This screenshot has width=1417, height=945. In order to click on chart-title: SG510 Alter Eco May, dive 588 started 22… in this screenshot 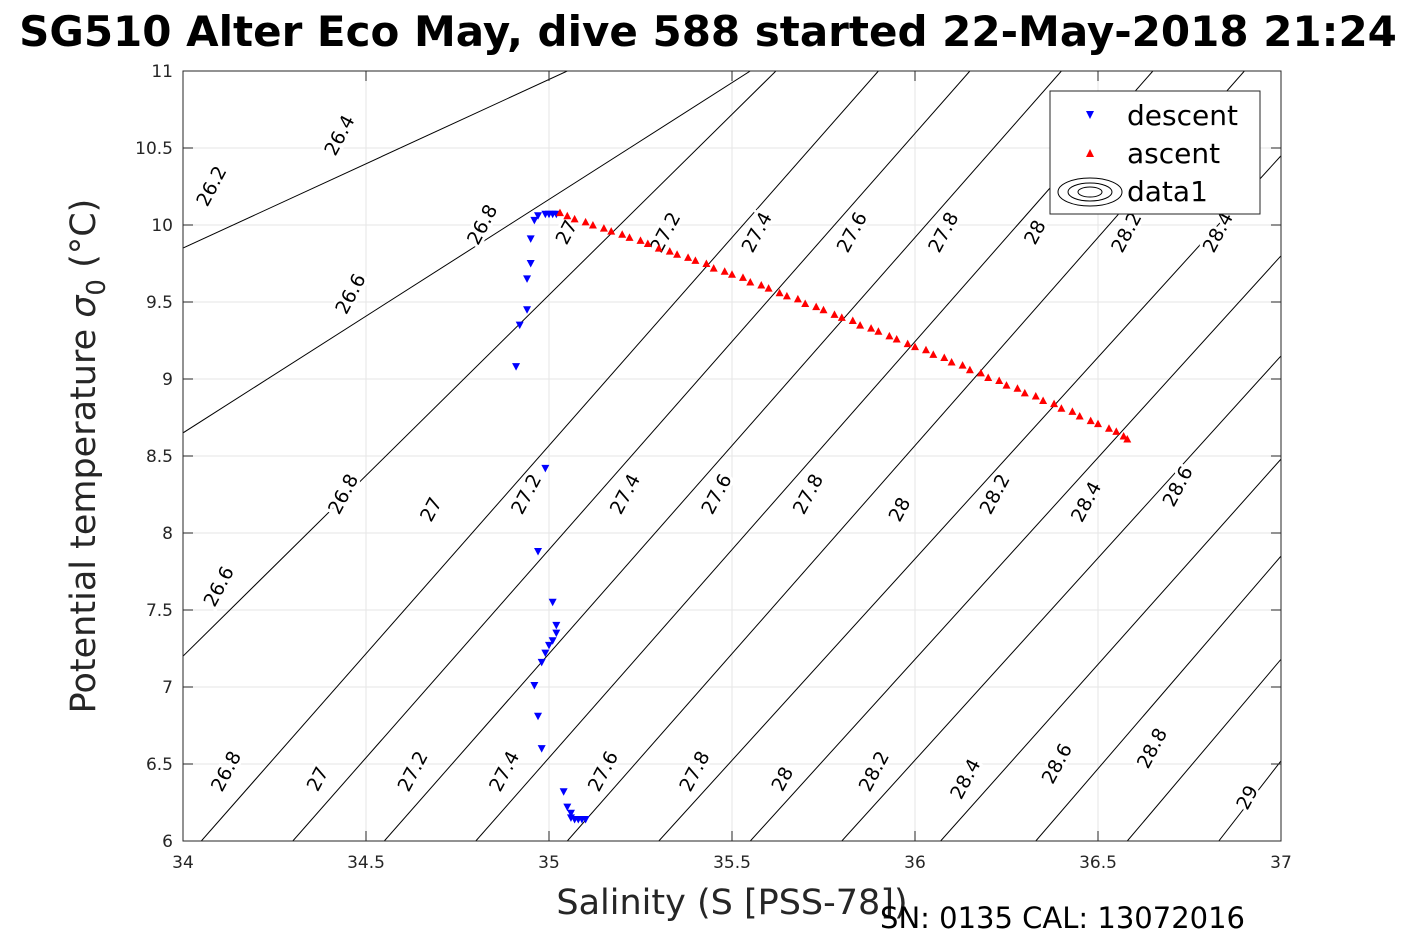, I will do `click(708, 31)`.